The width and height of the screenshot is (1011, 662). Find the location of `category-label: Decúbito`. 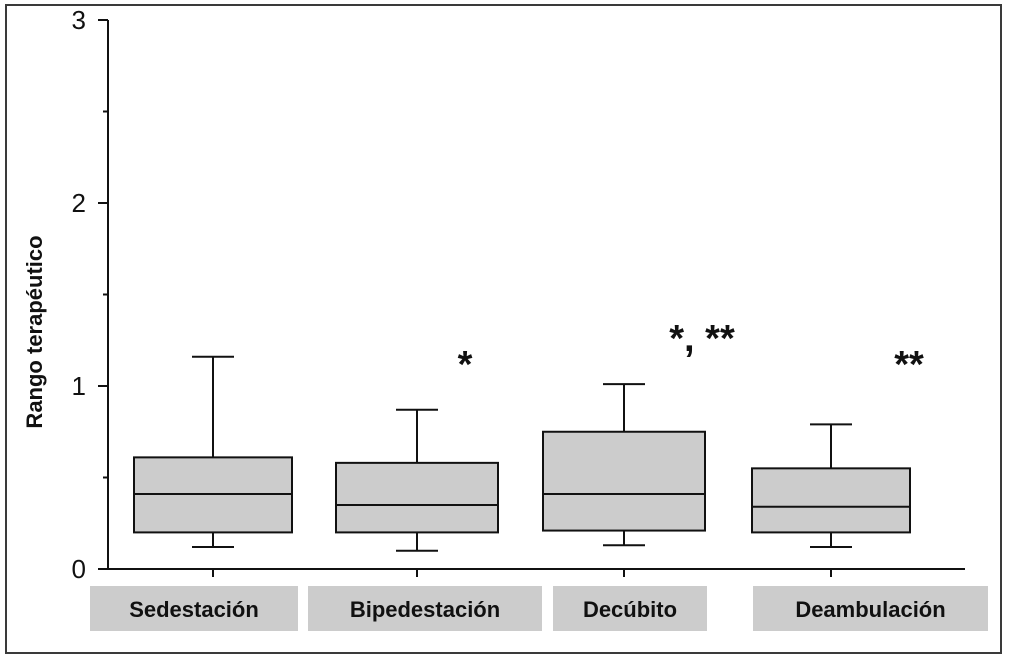

category-label: Decúbito is located at coordinates (630, 609).